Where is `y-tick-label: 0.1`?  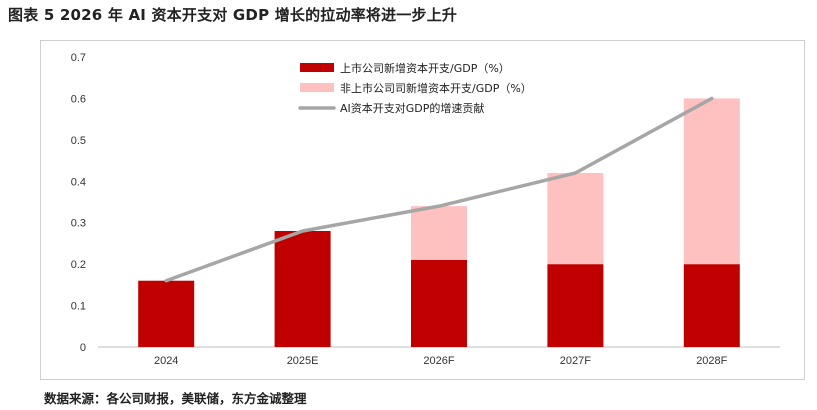 y-tick-label: 0.1 is located at coordinates (78, 307).